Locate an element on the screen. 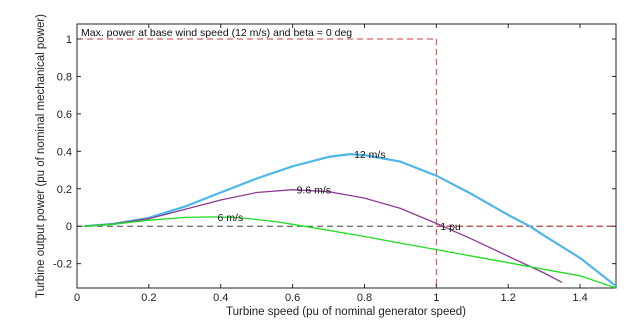 The width and height of the screenshot is (631, 322). x-tick-label: 0 is located at coordinates (77, 298).